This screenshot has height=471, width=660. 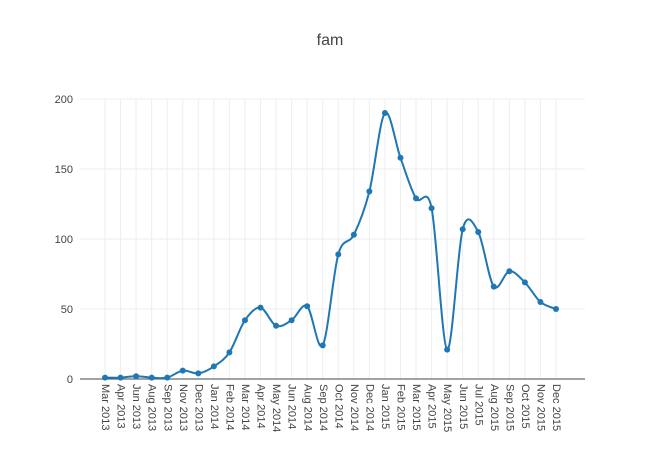 I want to click on x-tick-label: Jun 2015, so click(x=463, y=406).